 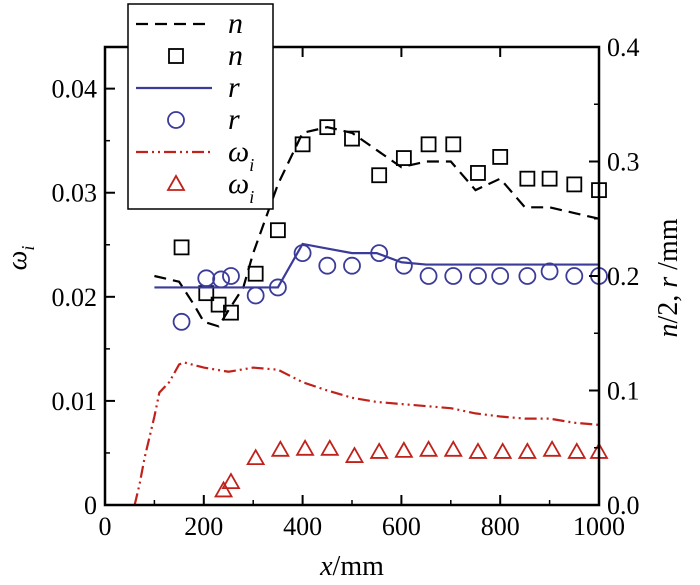 I want to click on y-right-tick-labels: 0.0 0.1 0.2 0.3 0.4, so click(x=623, y=276).